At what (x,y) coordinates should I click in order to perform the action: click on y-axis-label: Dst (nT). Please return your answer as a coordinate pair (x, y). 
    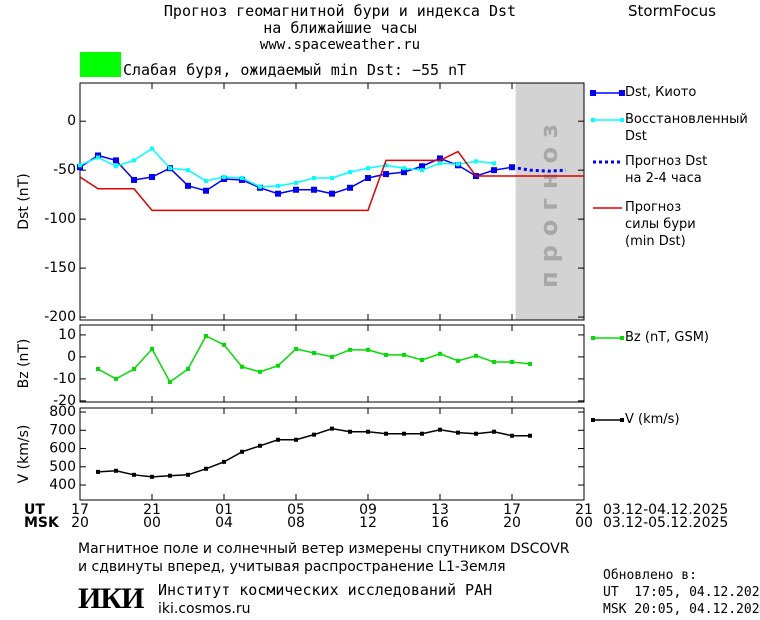
    Looking at the image, I should click on (24, 201).